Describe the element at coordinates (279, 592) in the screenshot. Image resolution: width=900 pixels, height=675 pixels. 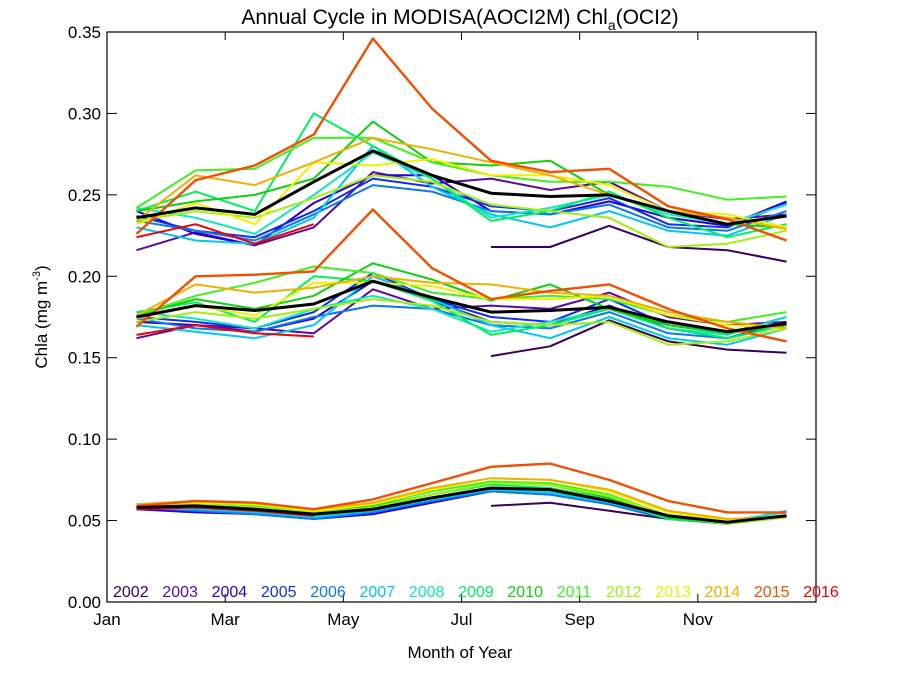
I see `legend-item-2005: 2005` at that location.